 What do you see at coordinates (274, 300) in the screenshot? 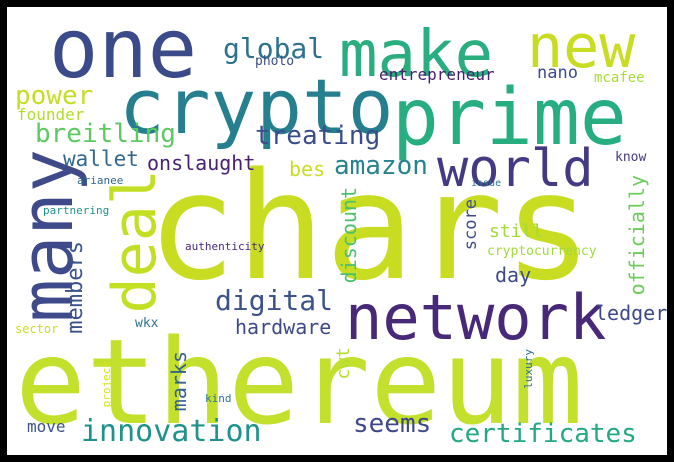
I see `word-digital: digital` at bounding box center [274, 300].